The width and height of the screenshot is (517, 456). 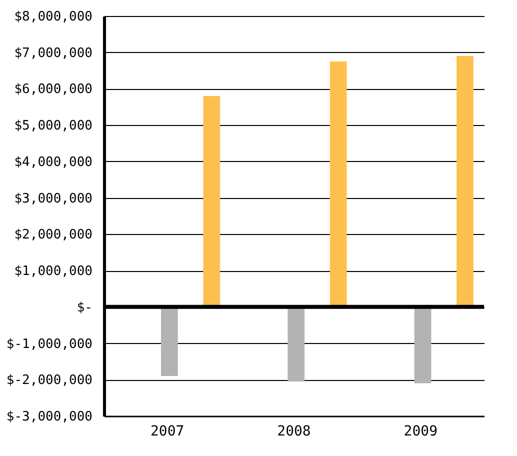 I want to click on y-tick-label: $5,000,000, so click(x=53, y=126).